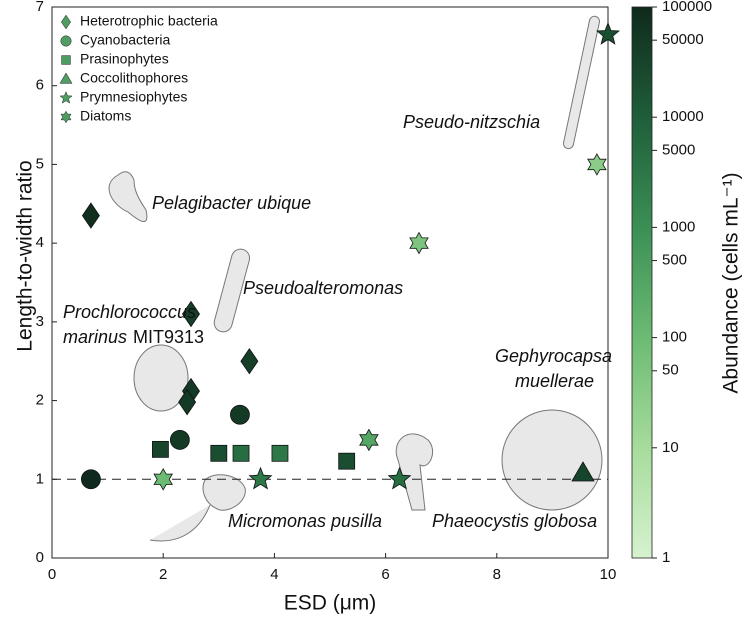  Describe the element at coordinates (40, 321) in the screenshot. I see `y-tick-label: 3` at that location.